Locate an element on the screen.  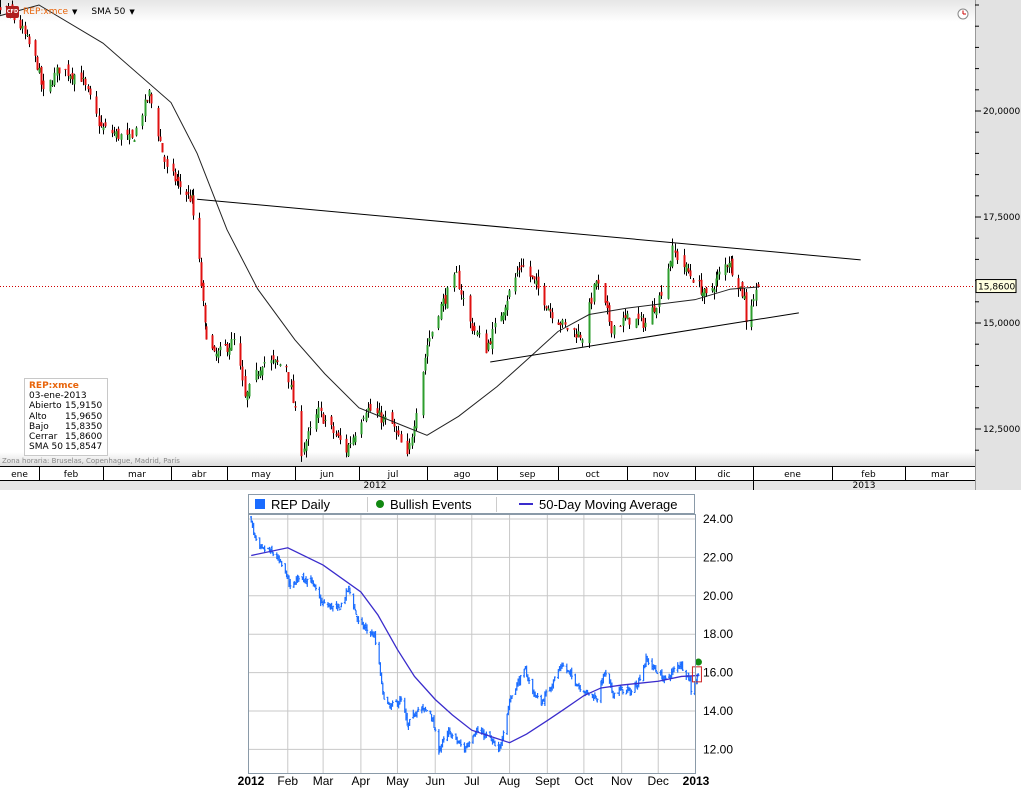
y-tick-label: 20.00 is located at coordinates (718, 596).